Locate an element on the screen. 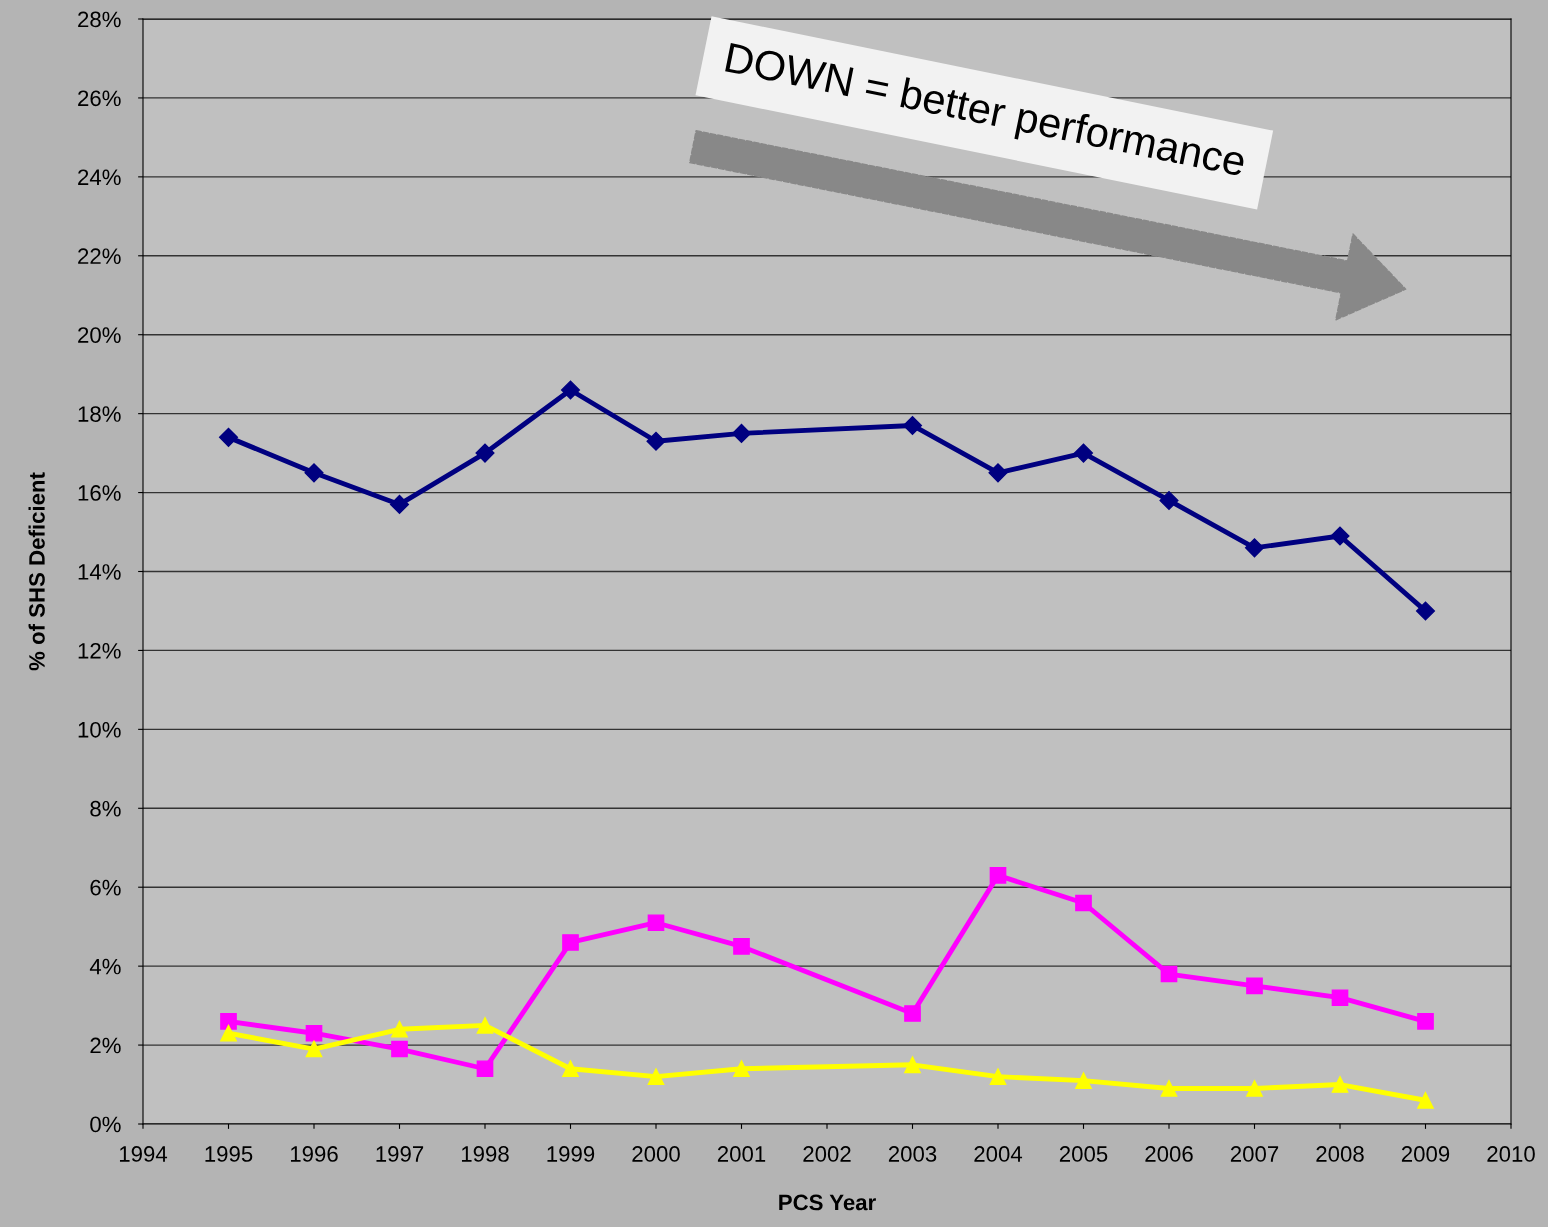 The image size is (1548, 1227). annotation: DOWN = better performance is located at coordinates (985, 113).